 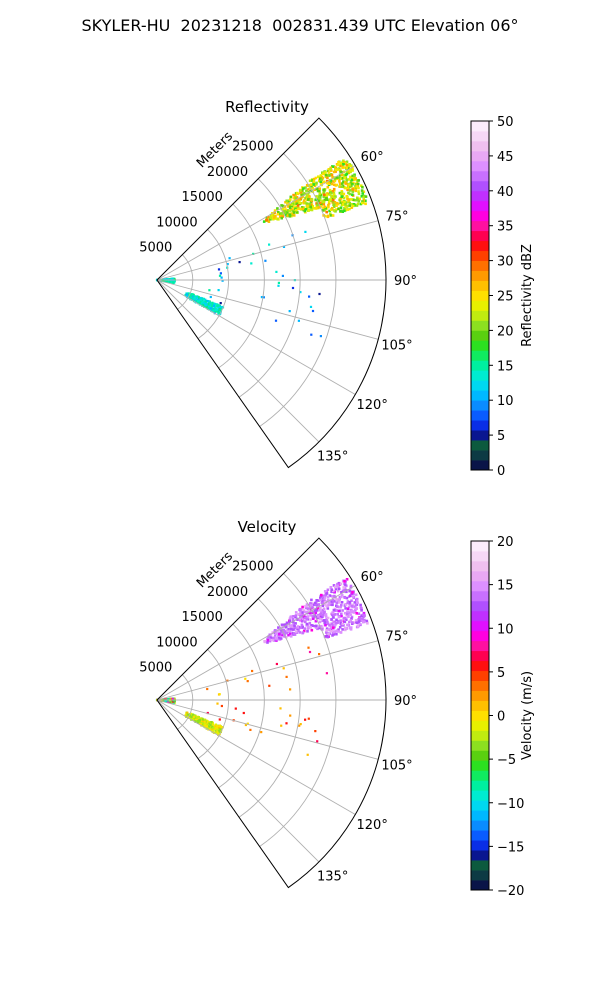 I want to click on azimuth-tick-label: 75°, so click(x=396, y=217).